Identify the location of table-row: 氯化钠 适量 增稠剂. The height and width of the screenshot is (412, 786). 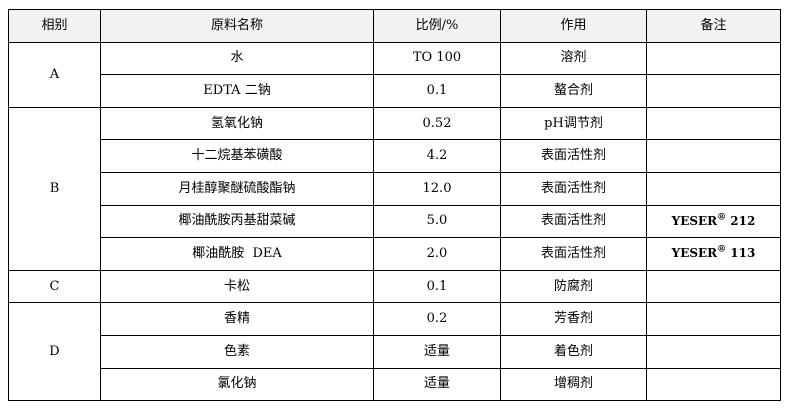
(395, 384).